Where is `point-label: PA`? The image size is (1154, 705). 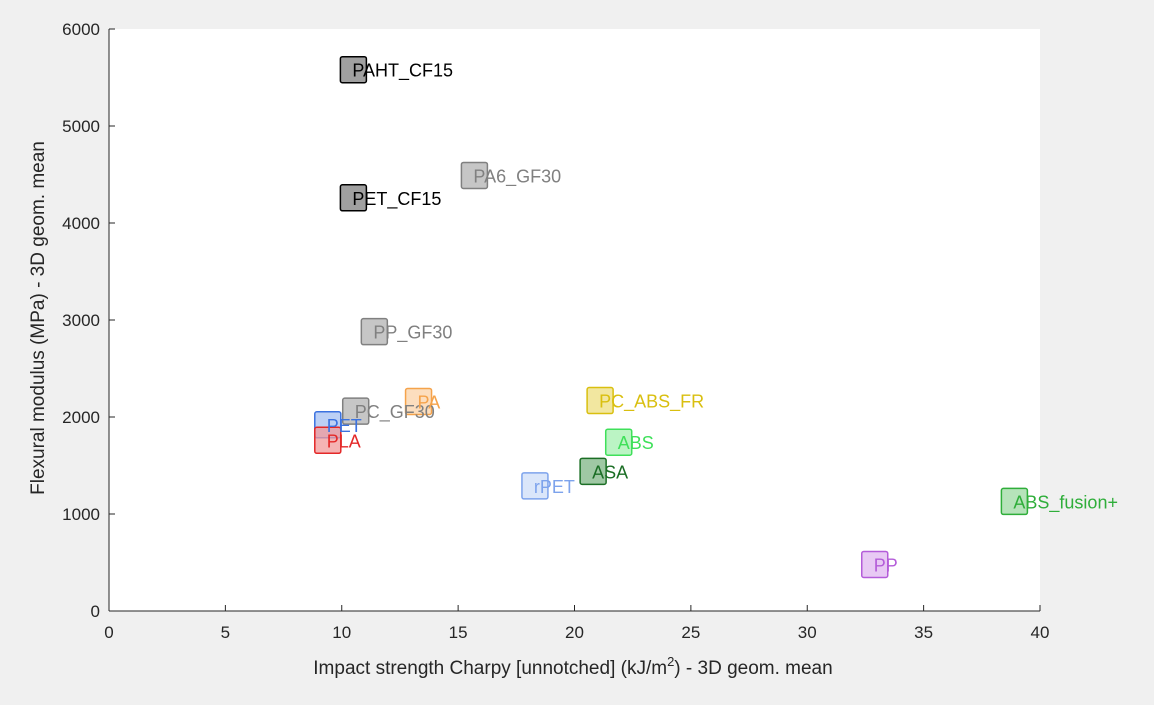
point-label: PA is located at coordinates (429, 402).